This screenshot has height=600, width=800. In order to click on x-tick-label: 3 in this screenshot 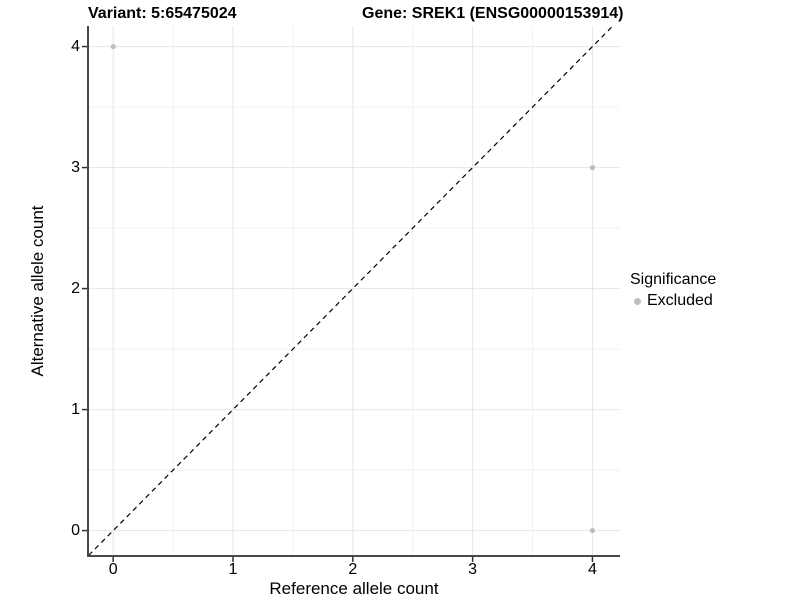, I will do `click(473, 569)`.